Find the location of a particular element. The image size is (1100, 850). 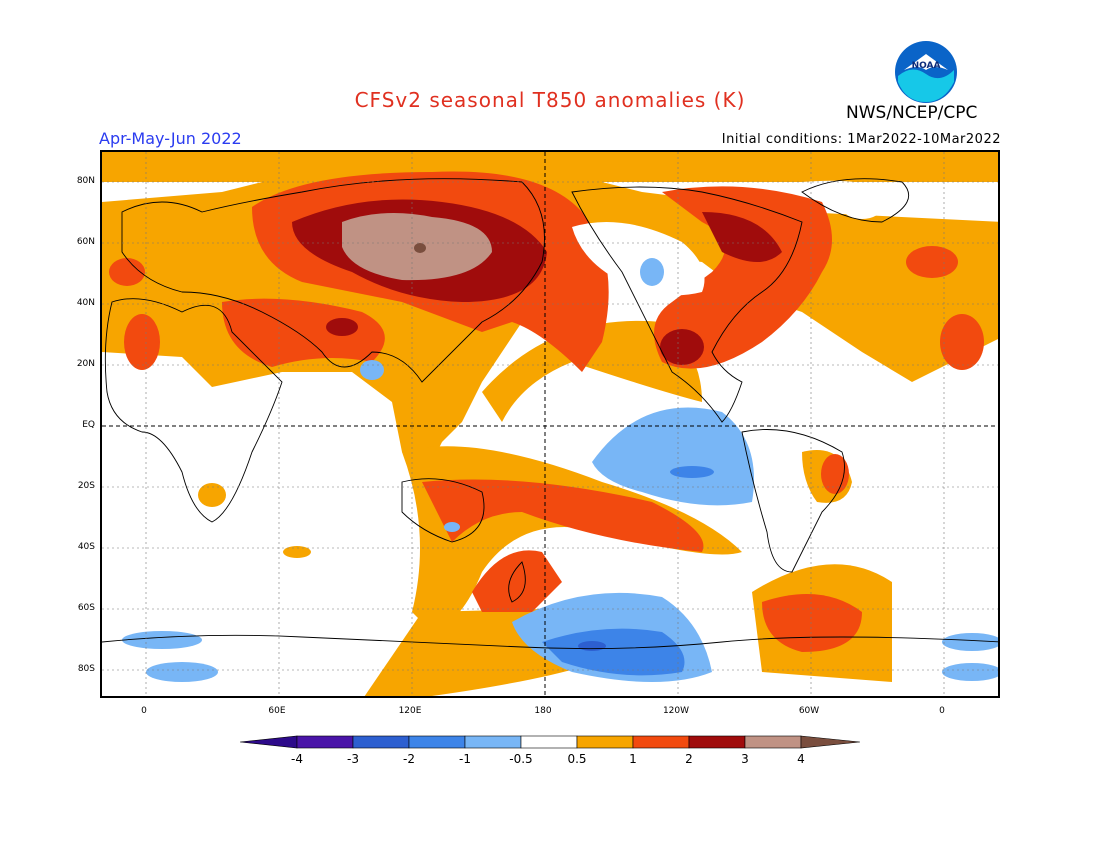

colorbar-label: 4 is located at coordinates (801, 759).